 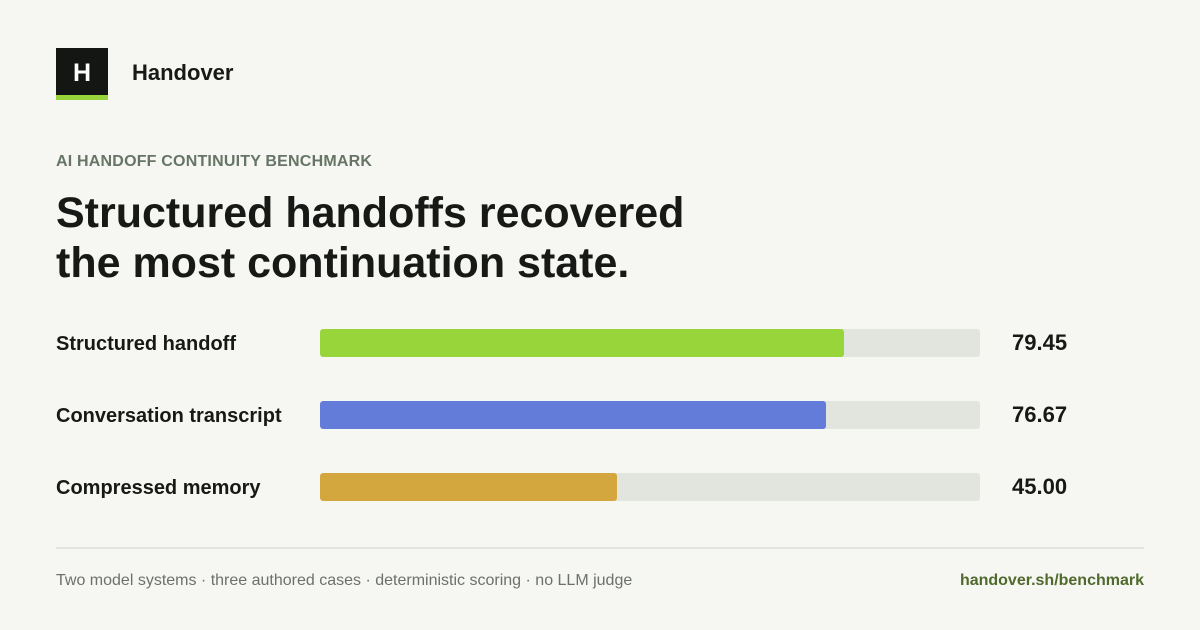 What do you see at coordinates (343, 263) in the screenshot?
I see `headline-line-2: the most continuation state.` at bounding box center [343, 263].